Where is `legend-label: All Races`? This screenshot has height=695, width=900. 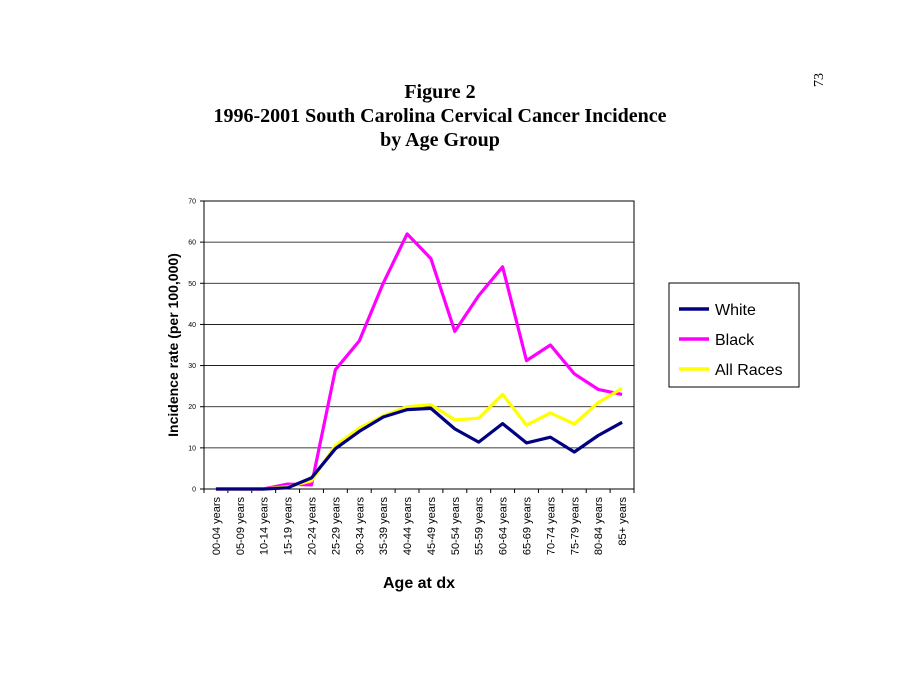 legend-label: All Races is located at coordinates (749, 370).